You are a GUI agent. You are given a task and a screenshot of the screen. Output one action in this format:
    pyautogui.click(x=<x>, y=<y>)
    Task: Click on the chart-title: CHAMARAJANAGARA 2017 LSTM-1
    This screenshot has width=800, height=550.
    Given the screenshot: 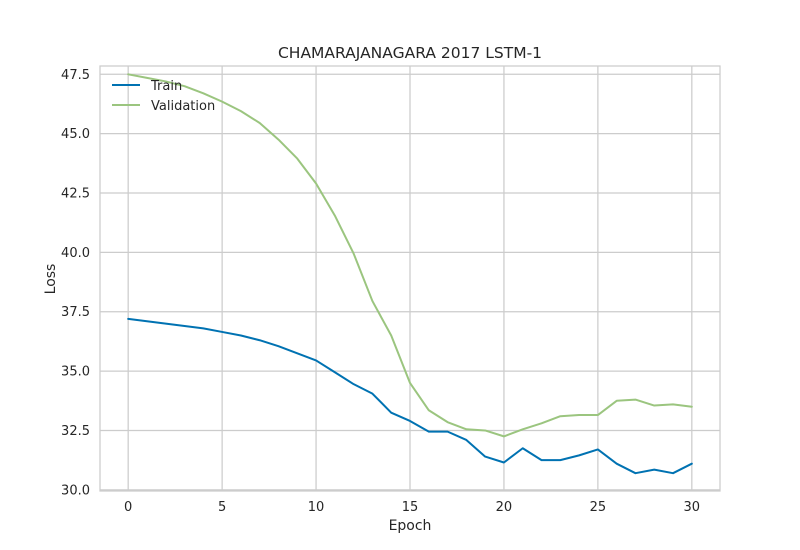 What is the action you would take?
    pyautogui.click(x=410, y=53)
    